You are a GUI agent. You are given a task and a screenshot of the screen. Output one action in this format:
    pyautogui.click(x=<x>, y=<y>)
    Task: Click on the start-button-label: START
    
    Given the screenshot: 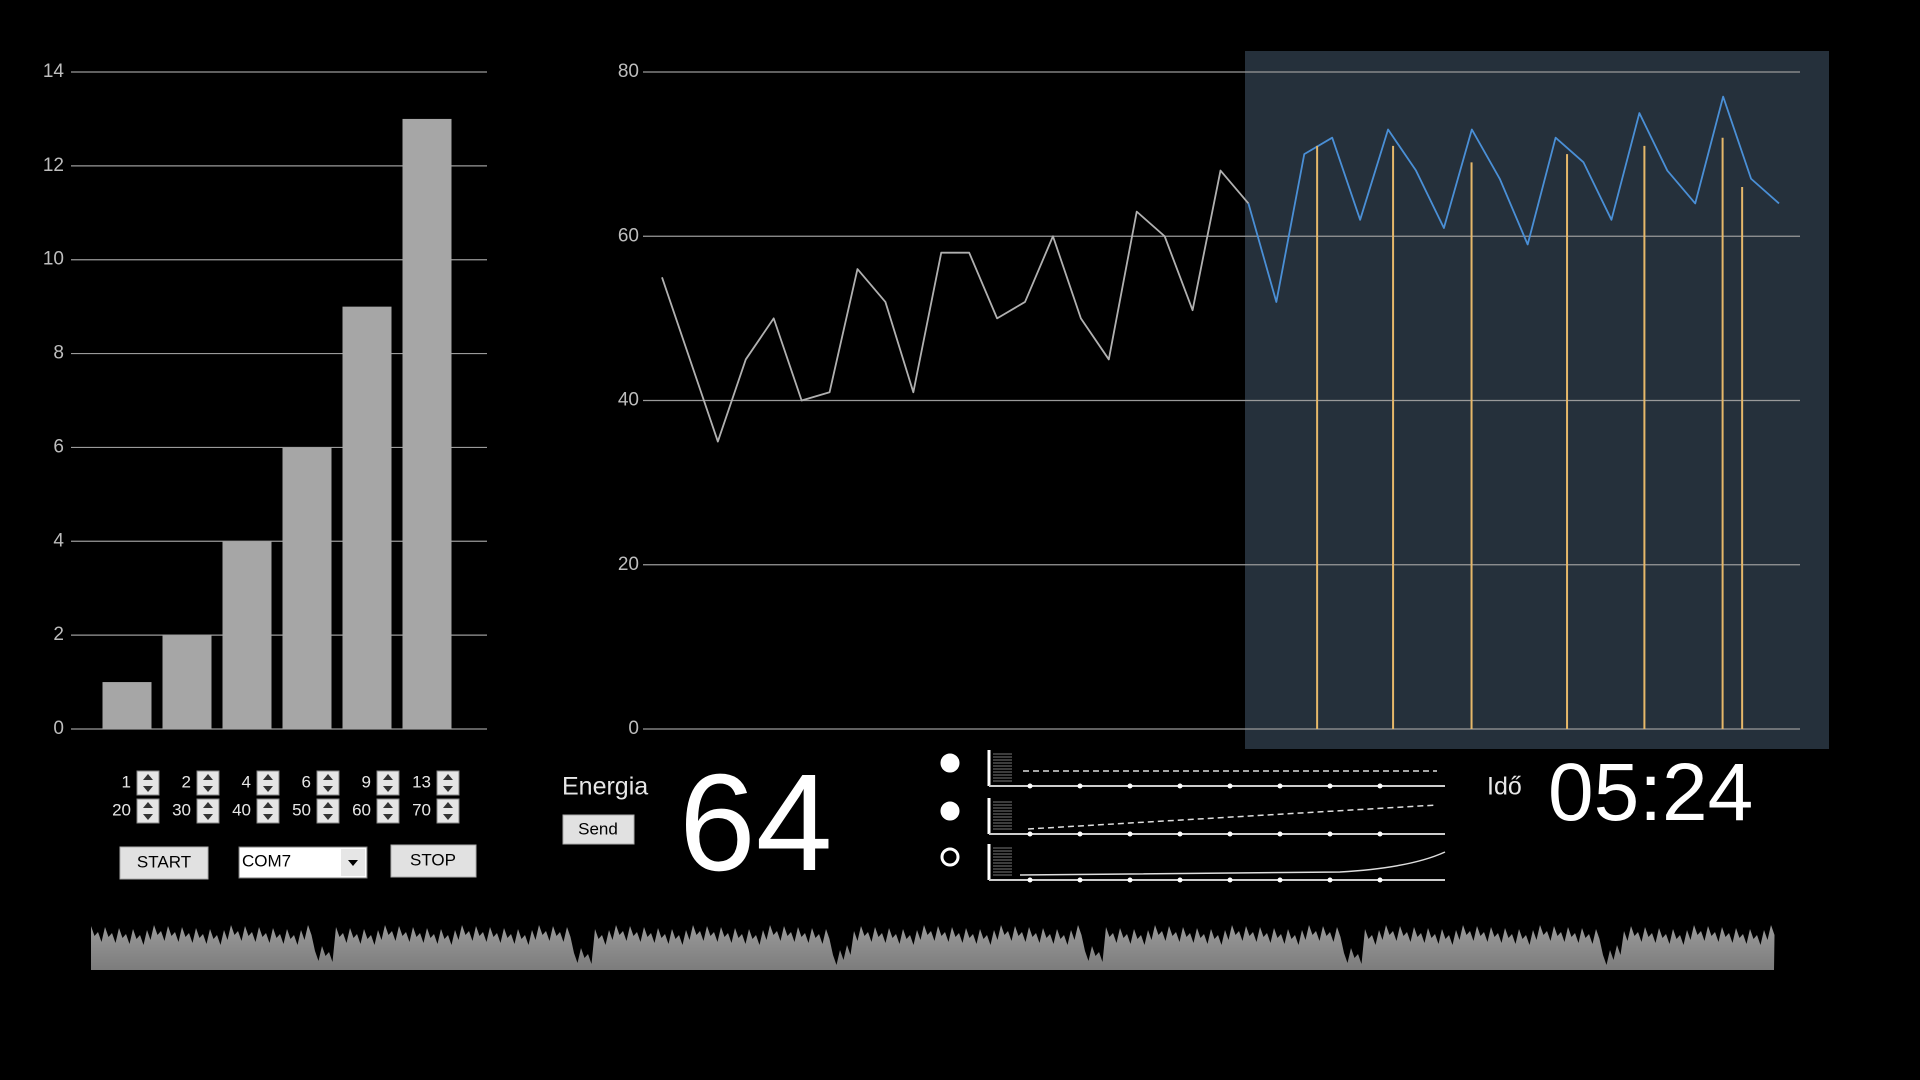 What is the action you would take?
    pyautogui.click(x=164, y=861)
    